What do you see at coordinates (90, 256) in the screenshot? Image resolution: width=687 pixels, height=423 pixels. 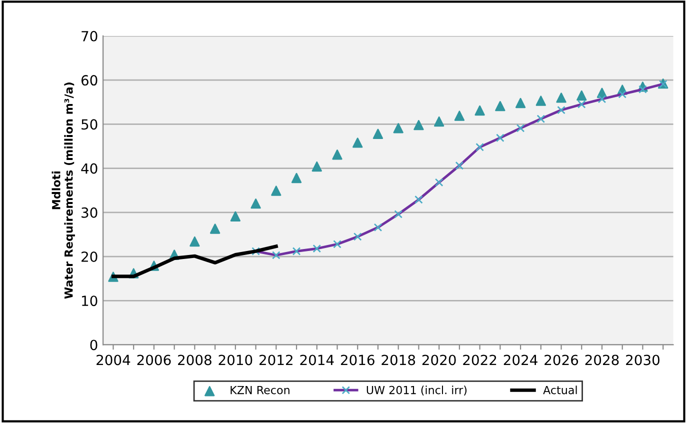 I see `y-tick-label: 20` at bounding box center [90, 256].